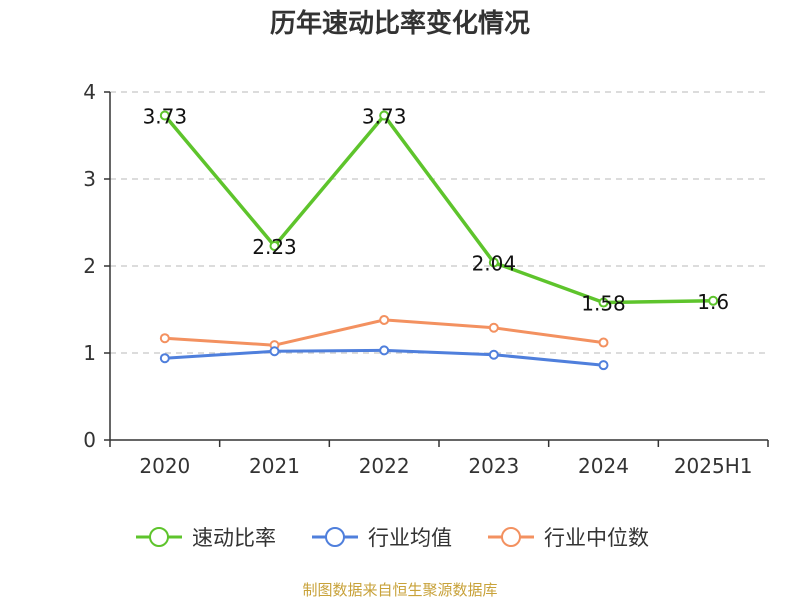 This screenshot has height=600, width=800. I want to click on legend: 速动比率 行业均值 行业中位数, so click(392, 538).